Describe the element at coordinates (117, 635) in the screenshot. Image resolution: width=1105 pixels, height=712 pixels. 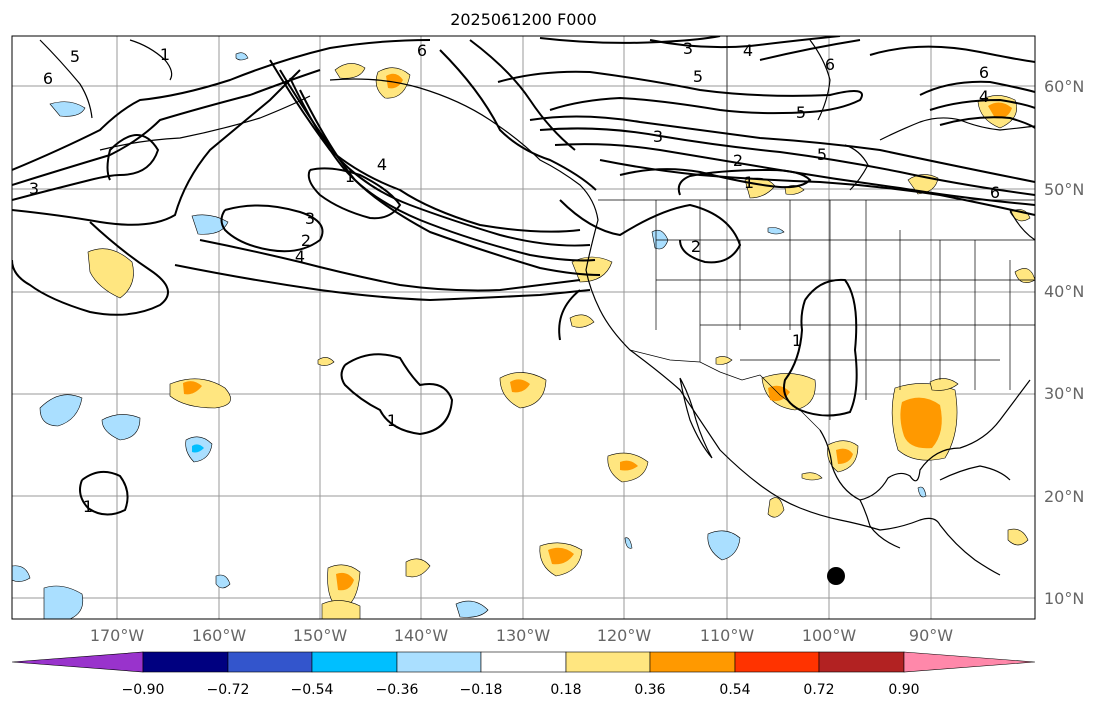
I see `lon-label: 170°W` at that location.